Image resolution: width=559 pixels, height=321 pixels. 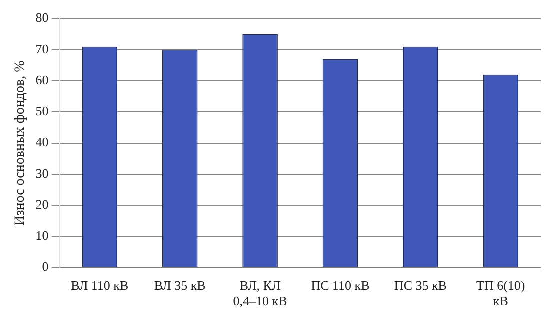 What do you see at coordinates (501, 286) in the screenshot?
I see `category-label: ТП 6(10)` at bounding box center [501, 286].